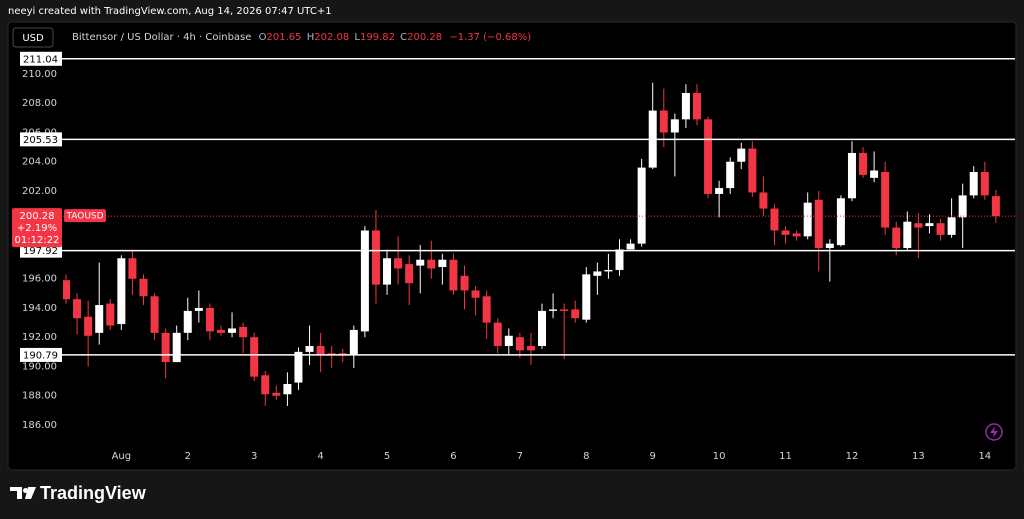 The image size is (1024, 519). Describe the element at coordinates (39, 337) in the screenshot. I see `y-tick-label: 192.00` at that location.